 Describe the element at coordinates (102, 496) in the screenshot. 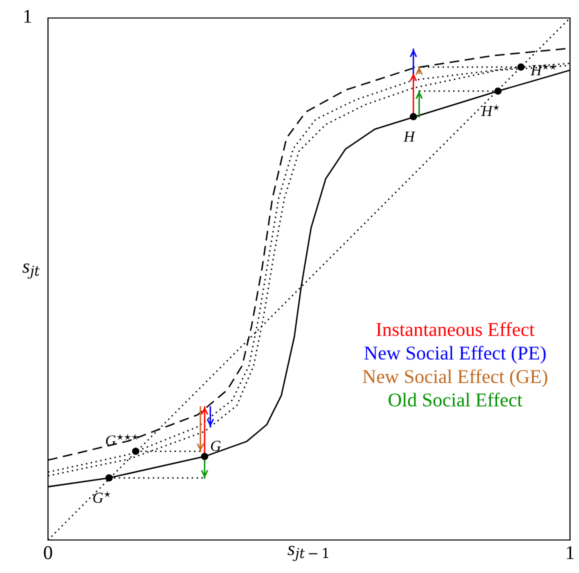

I see `annotation: G$^{⋆}$` at that location.